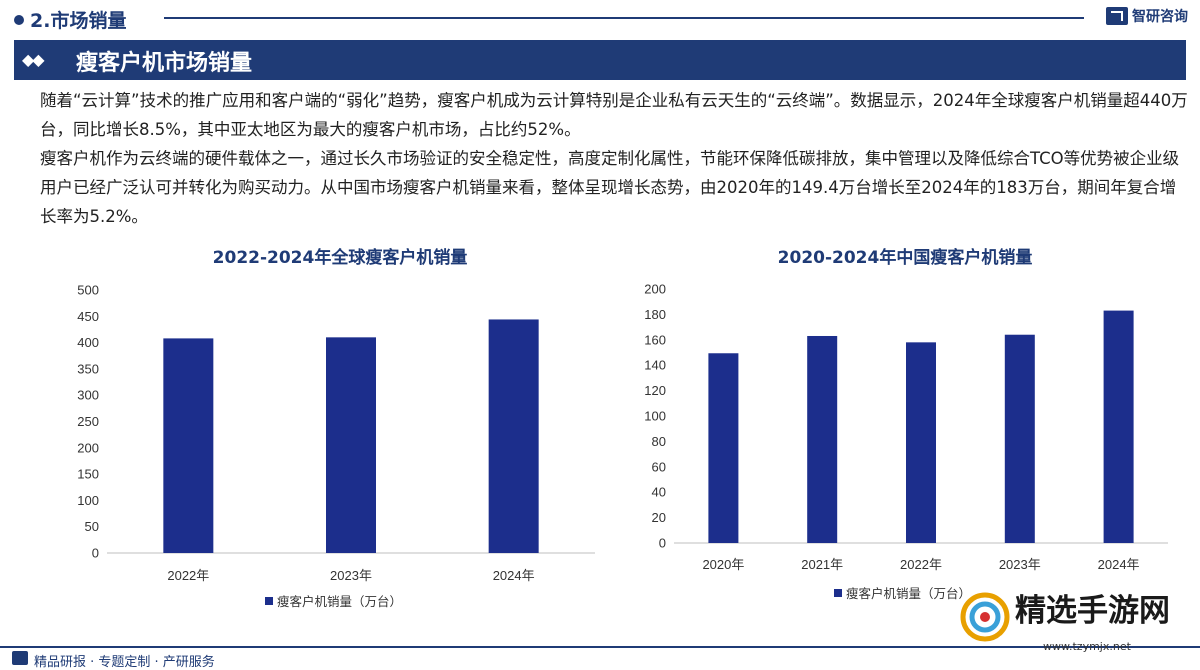 The width and height of the screenshot is (1200, 670). Describe the element at coordinates (19, 19) in the screenshot. I see `bullet-icon` at that location.